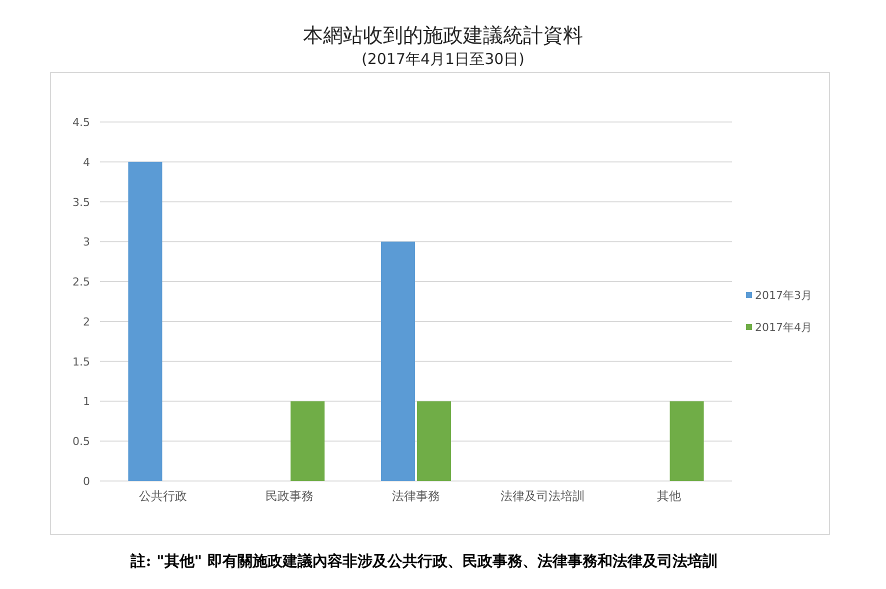 Image resolution: width=886 pixels, height=589 pixels. What do you see at coordinates (81, 361) in the screenshot?
I see `y-tick-label: 1.5` at bounding box center [81, 361].